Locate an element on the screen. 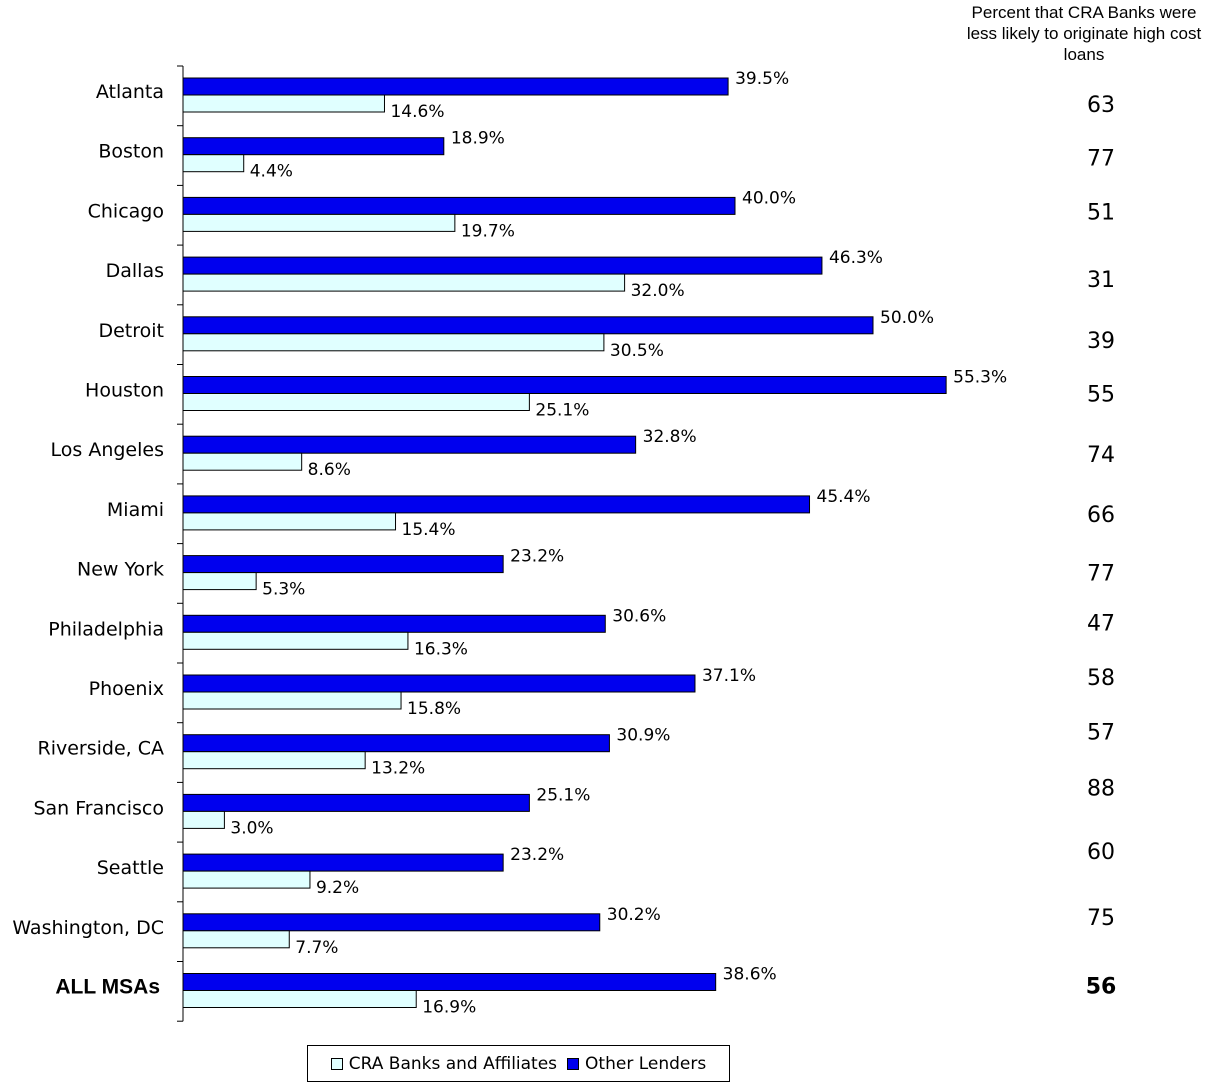 The width and height of the screenshot is (1214, 1084). side-column-value: 39 is located at coordinates (1101, 341).